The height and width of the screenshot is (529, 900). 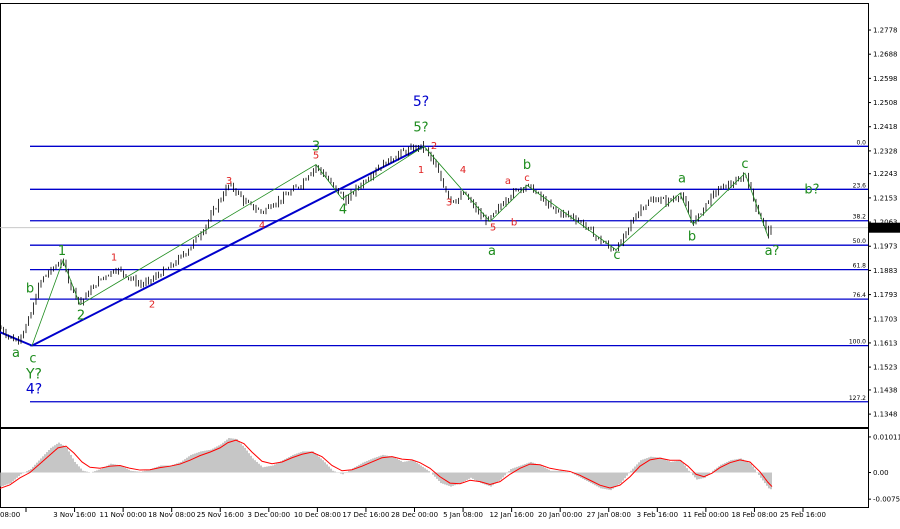 What do you see at coordinates (152, 304) in the screenshot?
I see `wave-label-10: 2` at bounding box center [152, 304].